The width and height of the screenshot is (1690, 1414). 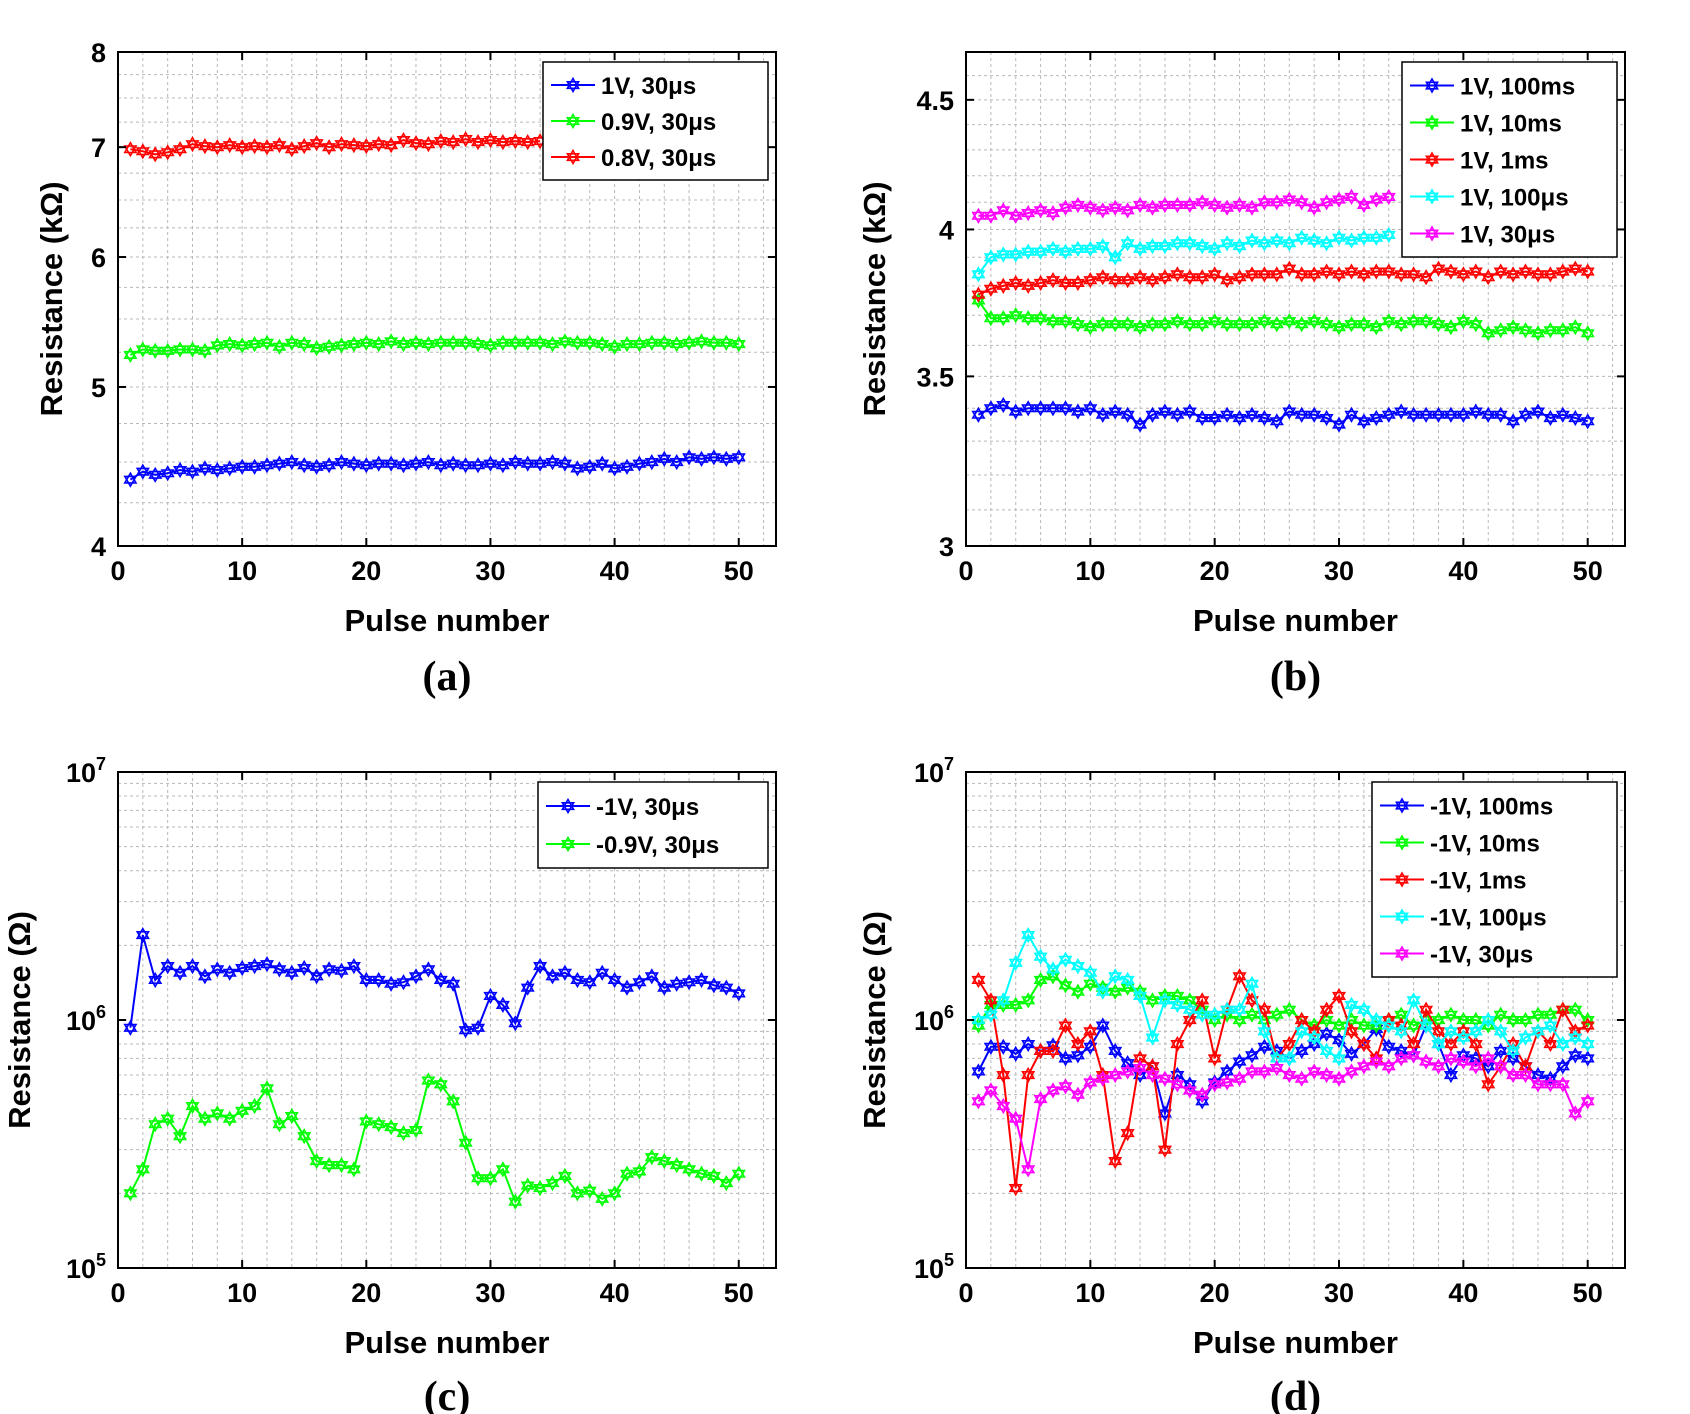 What do you see at coordinates (946, 230) in the screenshot?
I see `y-tick-label: 4` at bounding box center [946, 230].